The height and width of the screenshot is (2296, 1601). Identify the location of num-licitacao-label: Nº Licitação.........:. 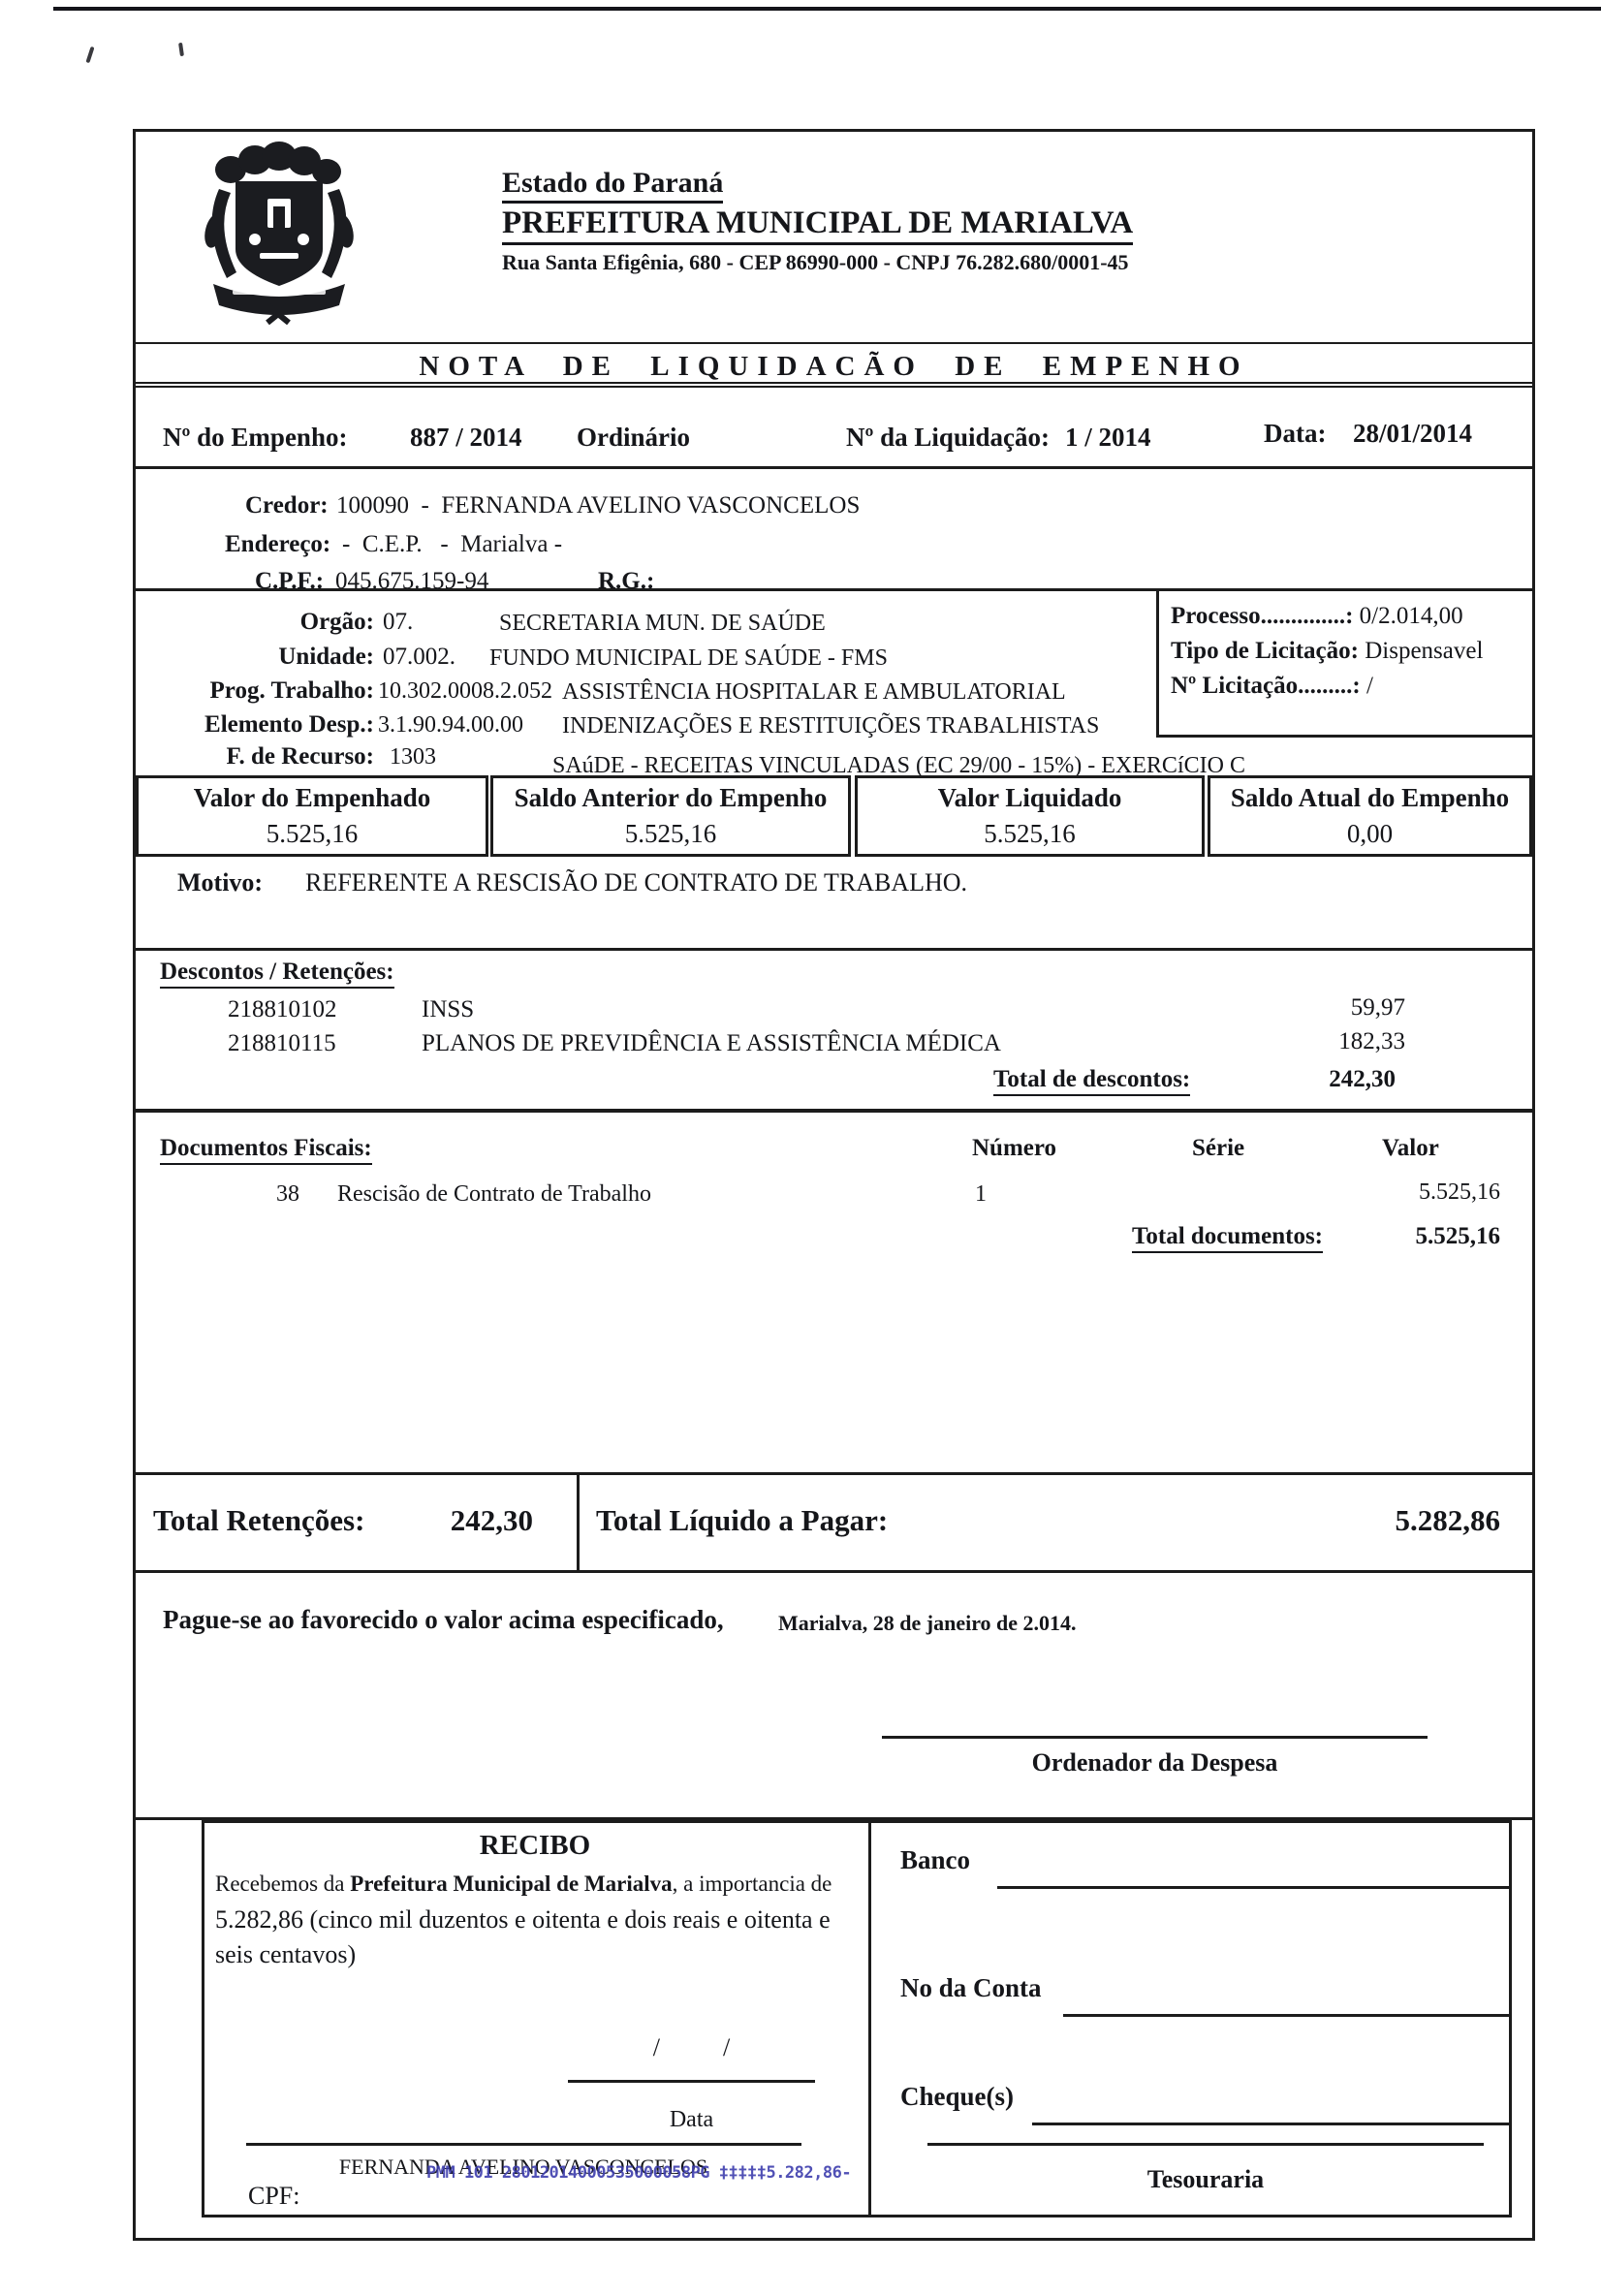
(1266, 686).